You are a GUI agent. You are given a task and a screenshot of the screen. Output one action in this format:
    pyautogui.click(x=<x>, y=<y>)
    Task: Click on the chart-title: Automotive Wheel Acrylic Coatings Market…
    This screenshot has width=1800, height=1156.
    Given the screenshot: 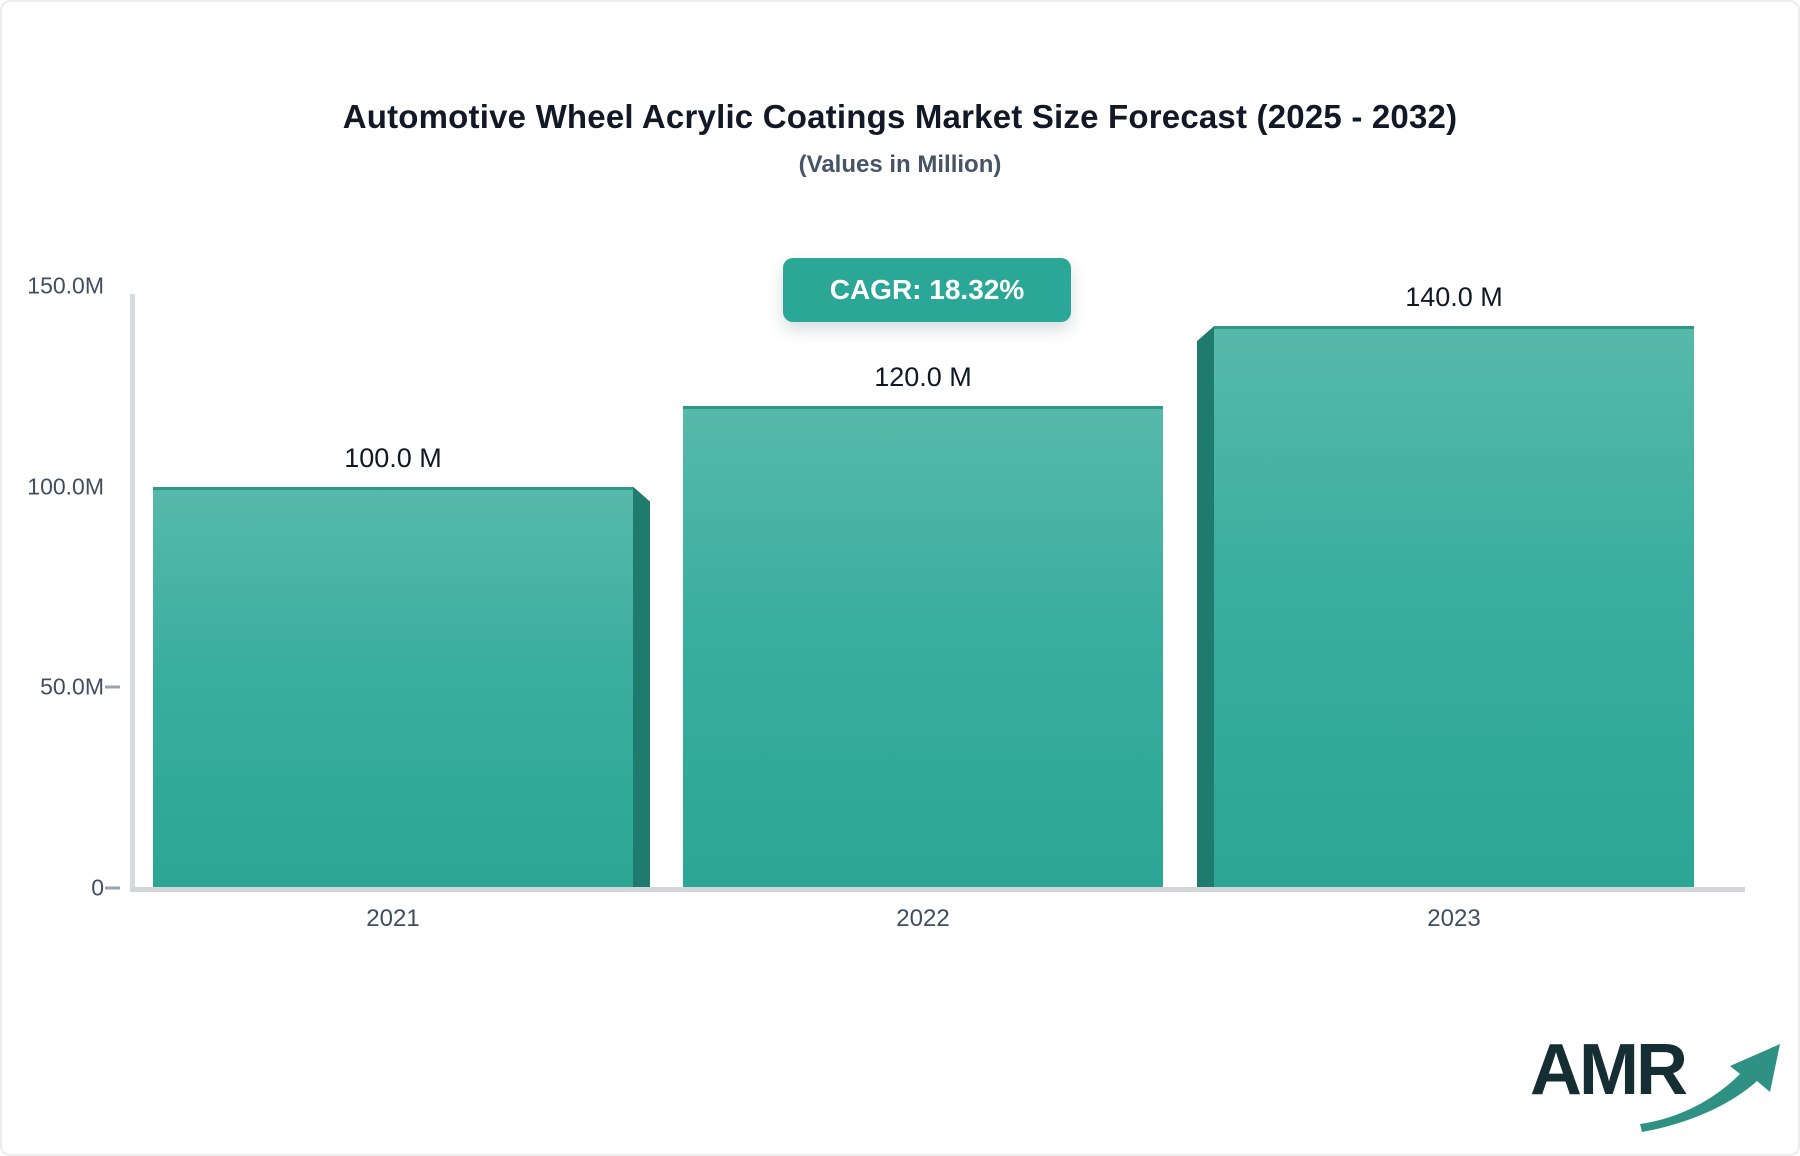 What is the action you would take?
    pyautogui.click(x=900, y=116)
    